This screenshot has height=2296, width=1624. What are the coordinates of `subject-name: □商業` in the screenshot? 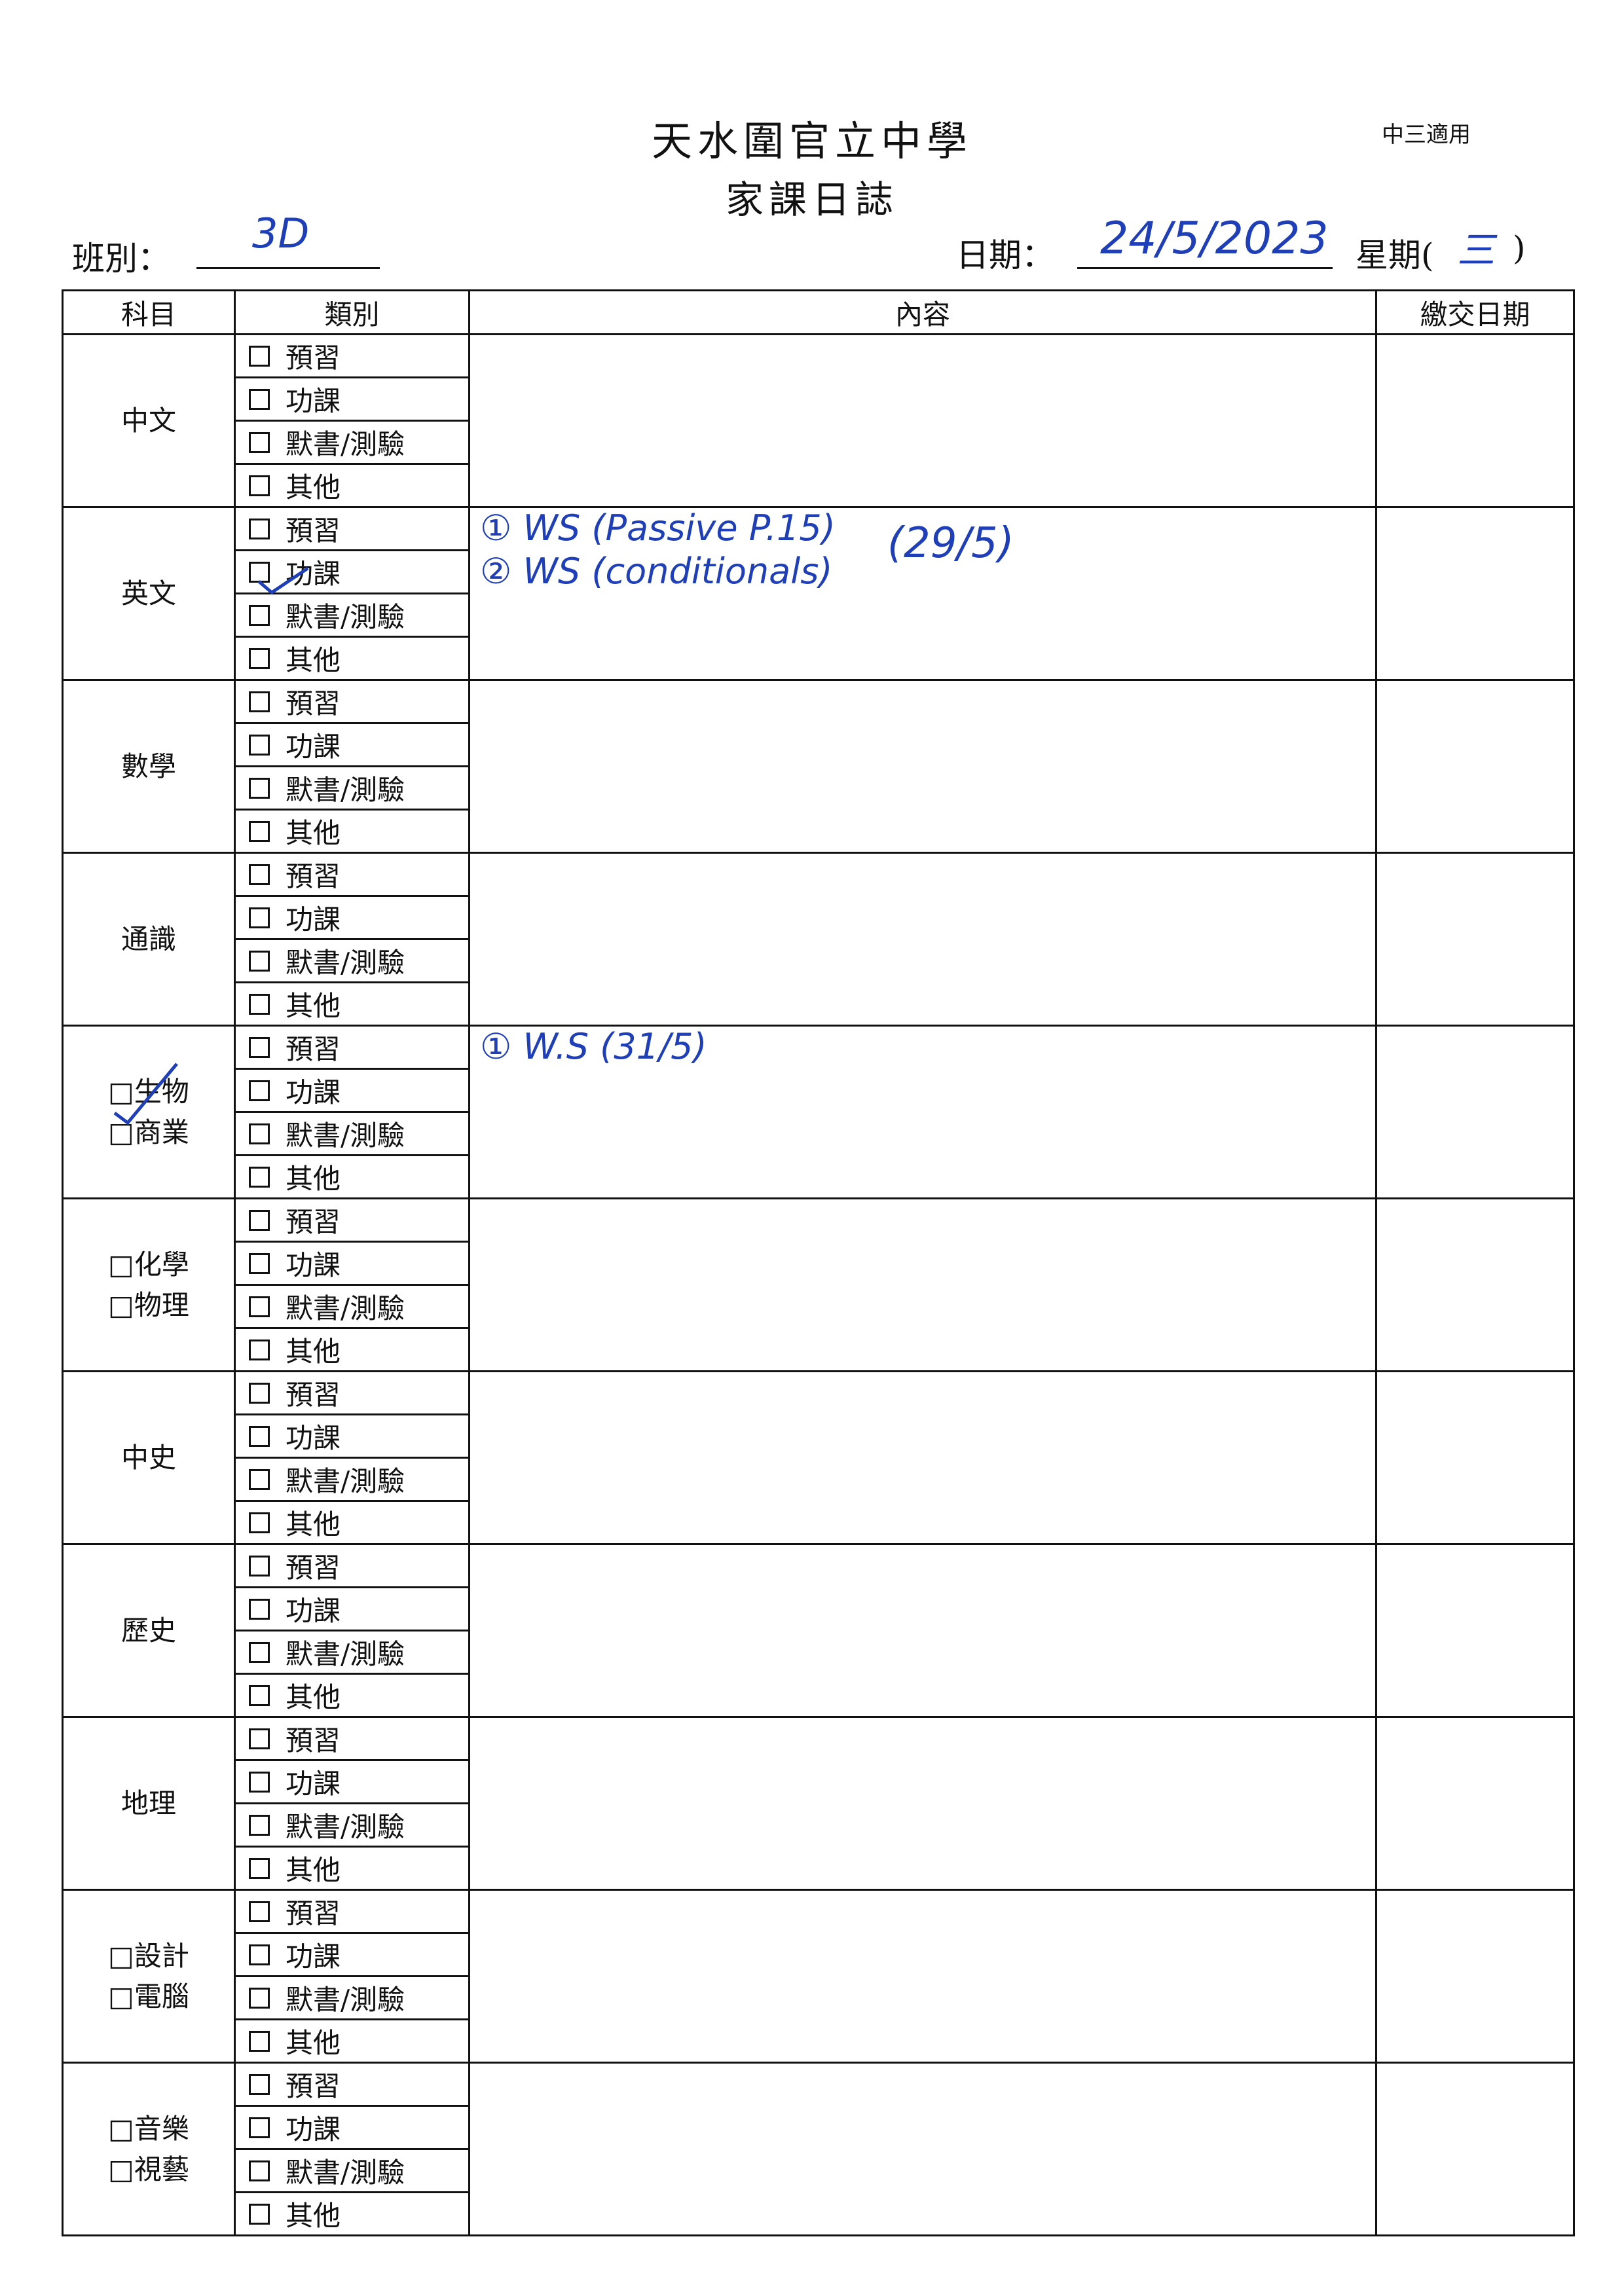 It's located at (148, 1132).